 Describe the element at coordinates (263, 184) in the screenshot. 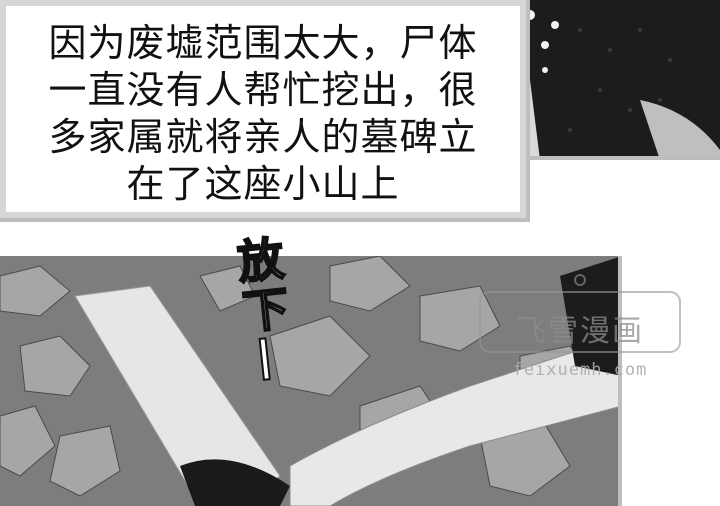

I see `caption-line-4: 在了这座小山上` at that location.